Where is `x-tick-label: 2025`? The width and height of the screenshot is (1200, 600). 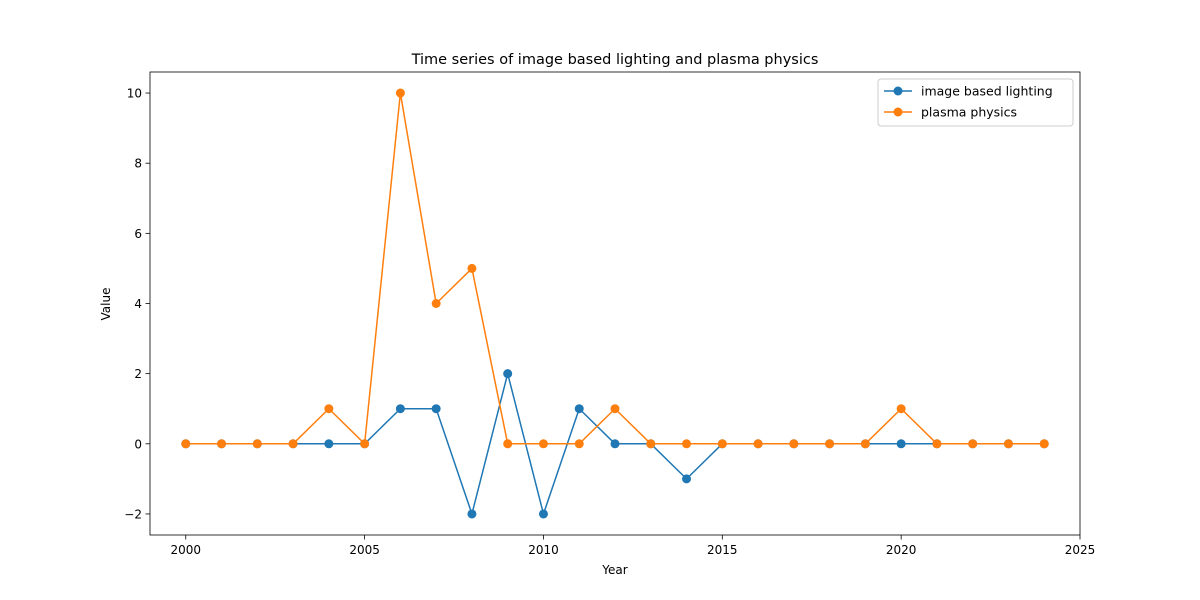 x-tick-label: 2025 is located at coordinates (1080, 550).